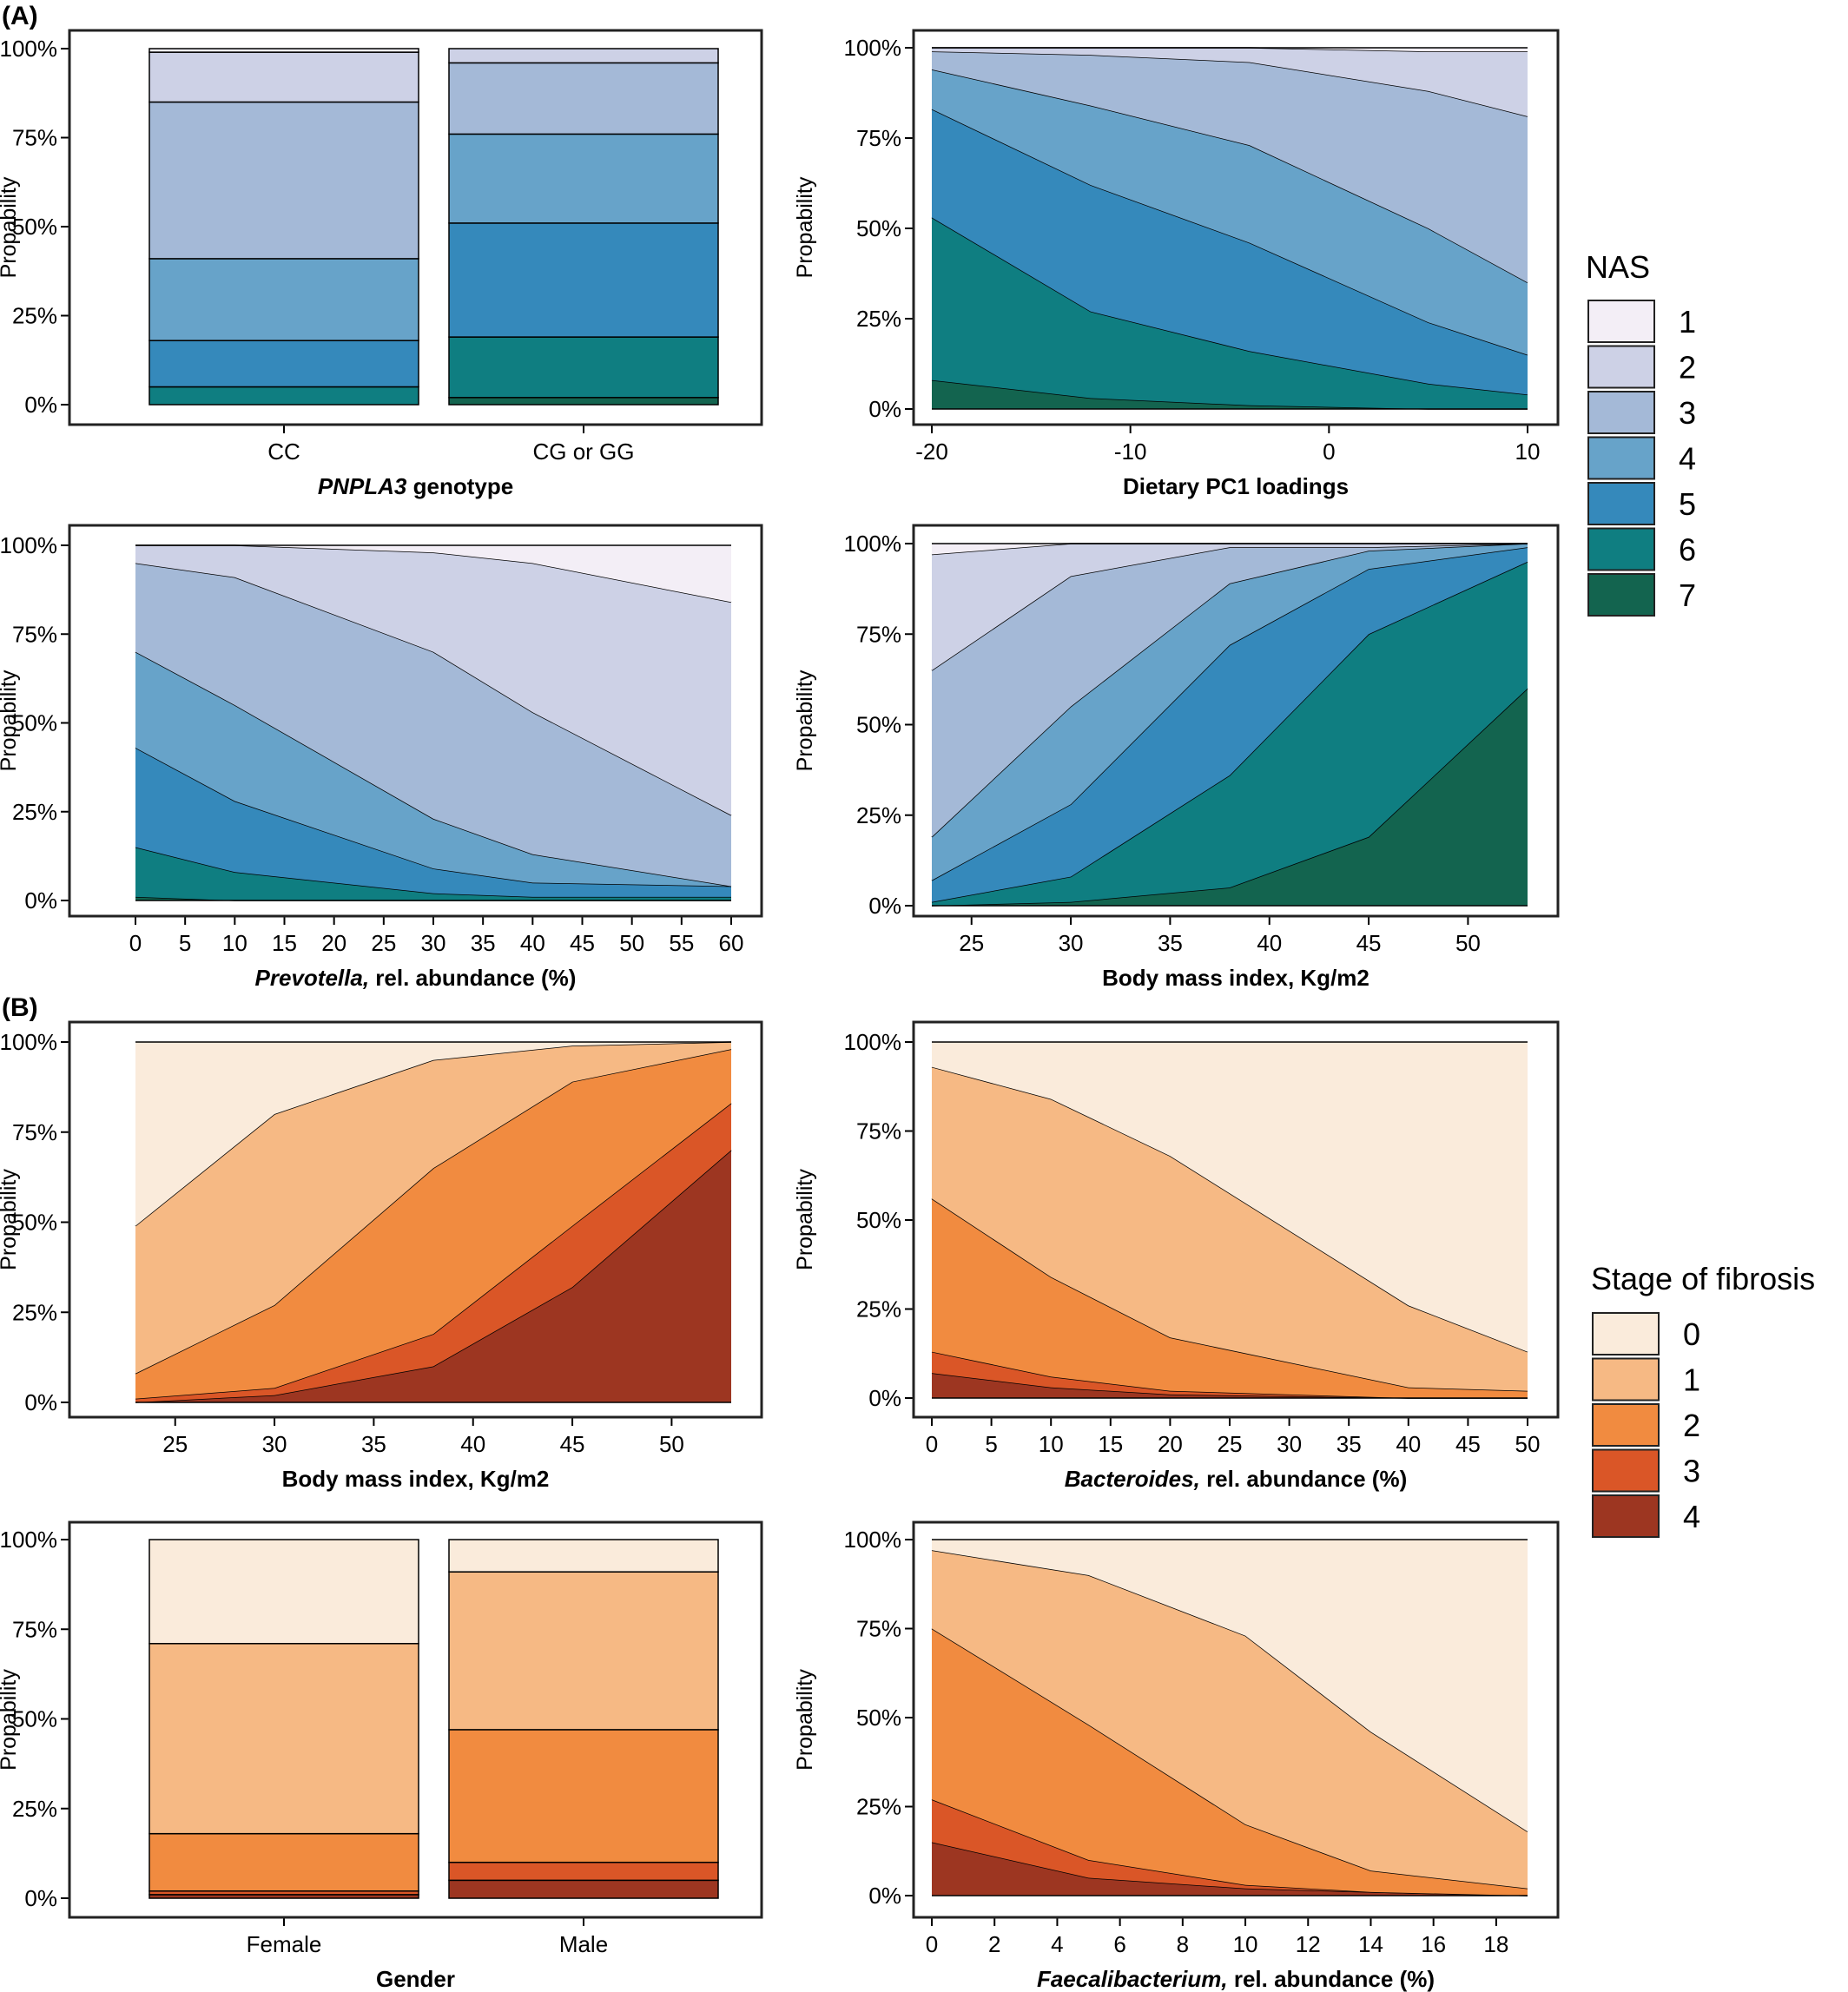 This screenshot has height=1992, width=1848. I want to click on x-tick-label: 12, so click(1309, 1944).